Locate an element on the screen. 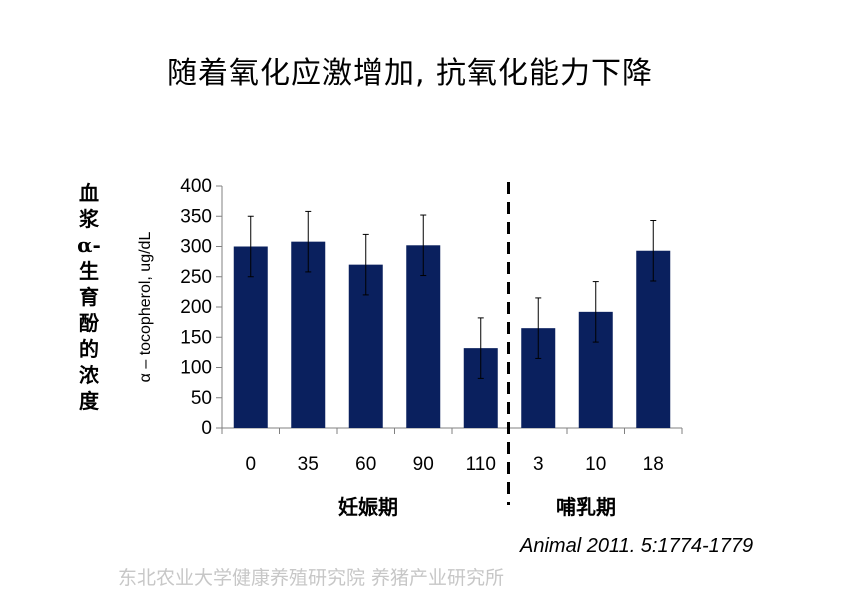 The width and height of the screenshot is (863, 602). y-tick-label: 100 is located at coordinates (196, 368).